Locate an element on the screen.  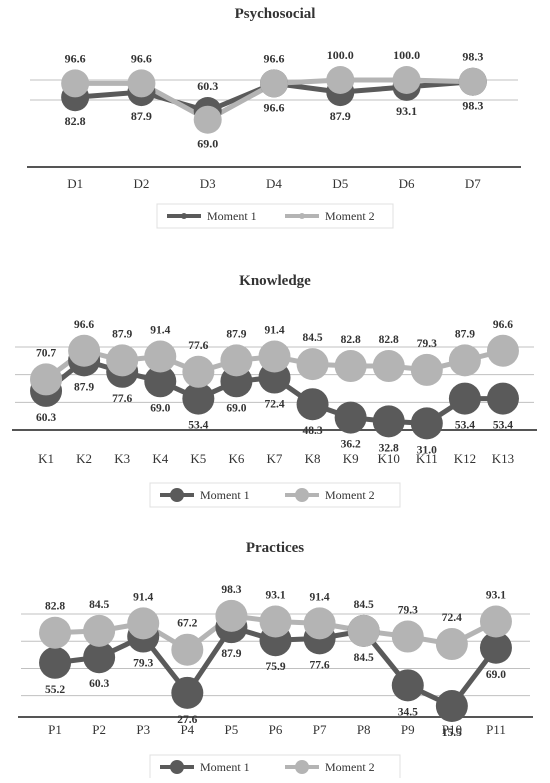
data-label-1: 31.0 is located at coordinates (427, 450).